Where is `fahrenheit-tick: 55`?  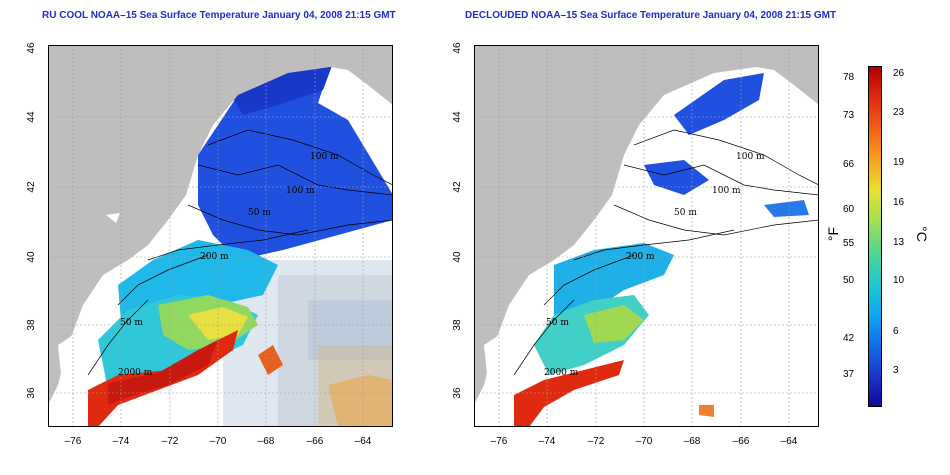
fahrenheit-tick: 55 is located at coordinates (849, 243).